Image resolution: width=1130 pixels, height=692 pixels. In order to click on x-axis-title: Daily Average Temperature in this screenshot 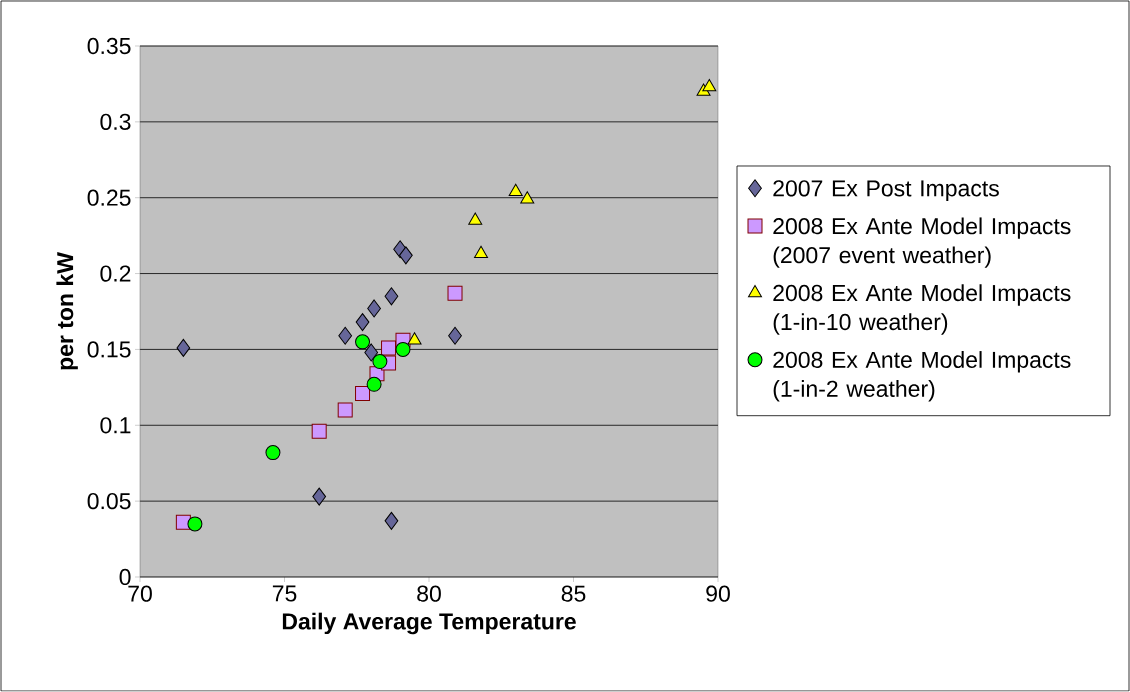, I will do `click(429, 623)`.